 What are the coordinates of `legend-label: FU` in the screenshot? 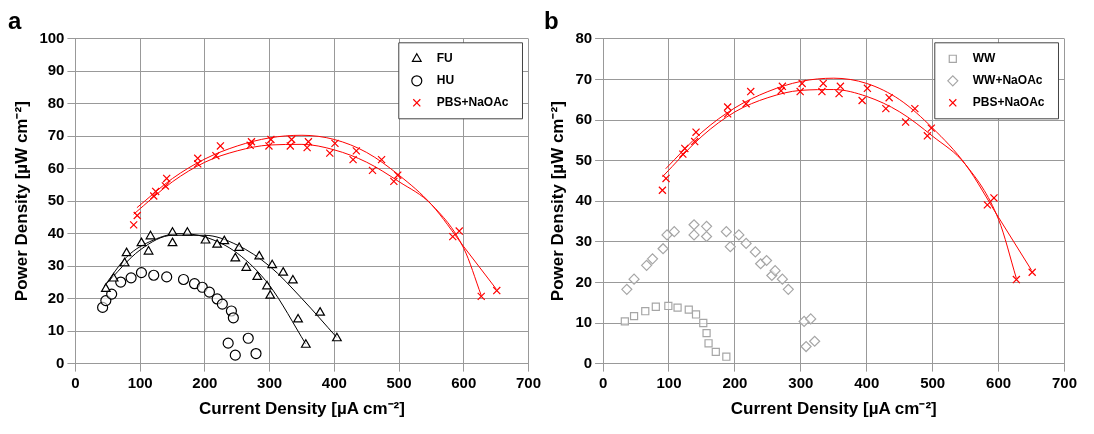 It's located at (444, 58).